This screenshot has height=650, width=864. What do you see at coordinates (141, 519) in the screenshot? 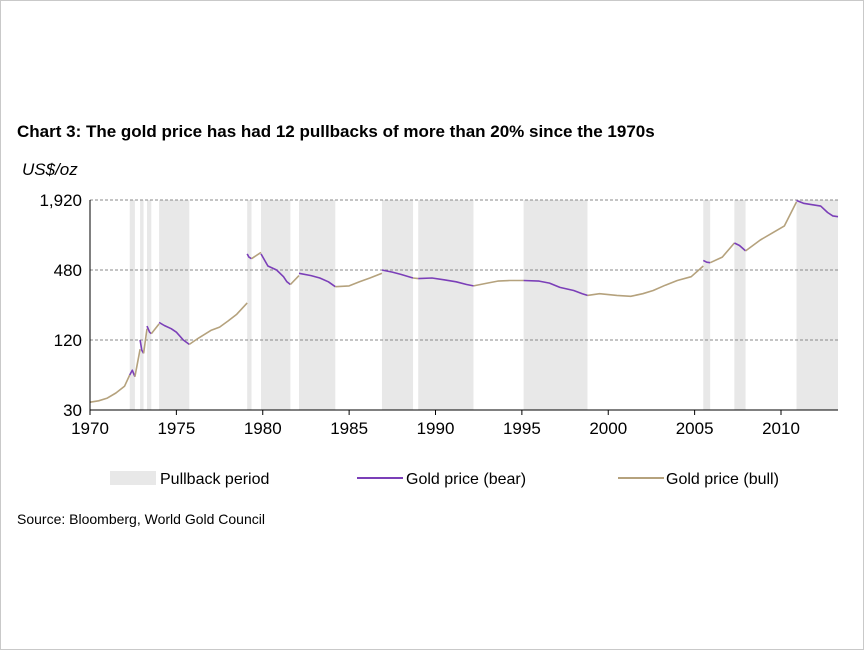
I see `source-note: Source: Bloomberg, World Gold Council` at bounding box center [141, 519].